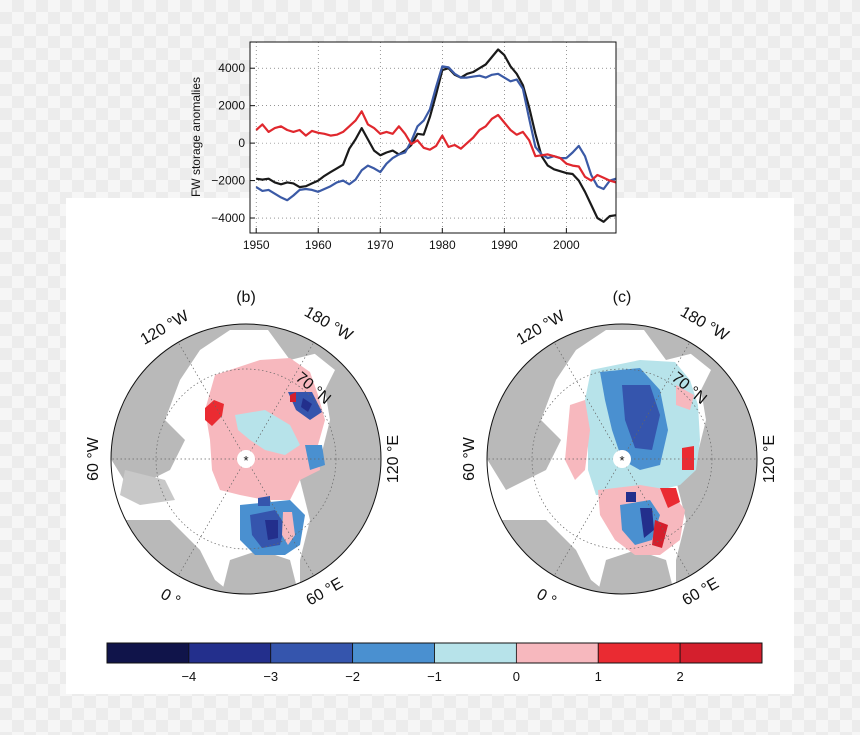 The height and width of the screenshot is (735, 860). What do you see at coordinates (622, 297) in the screenshot?
I see `panel-label: (c)` at bounding box center [622, 297].